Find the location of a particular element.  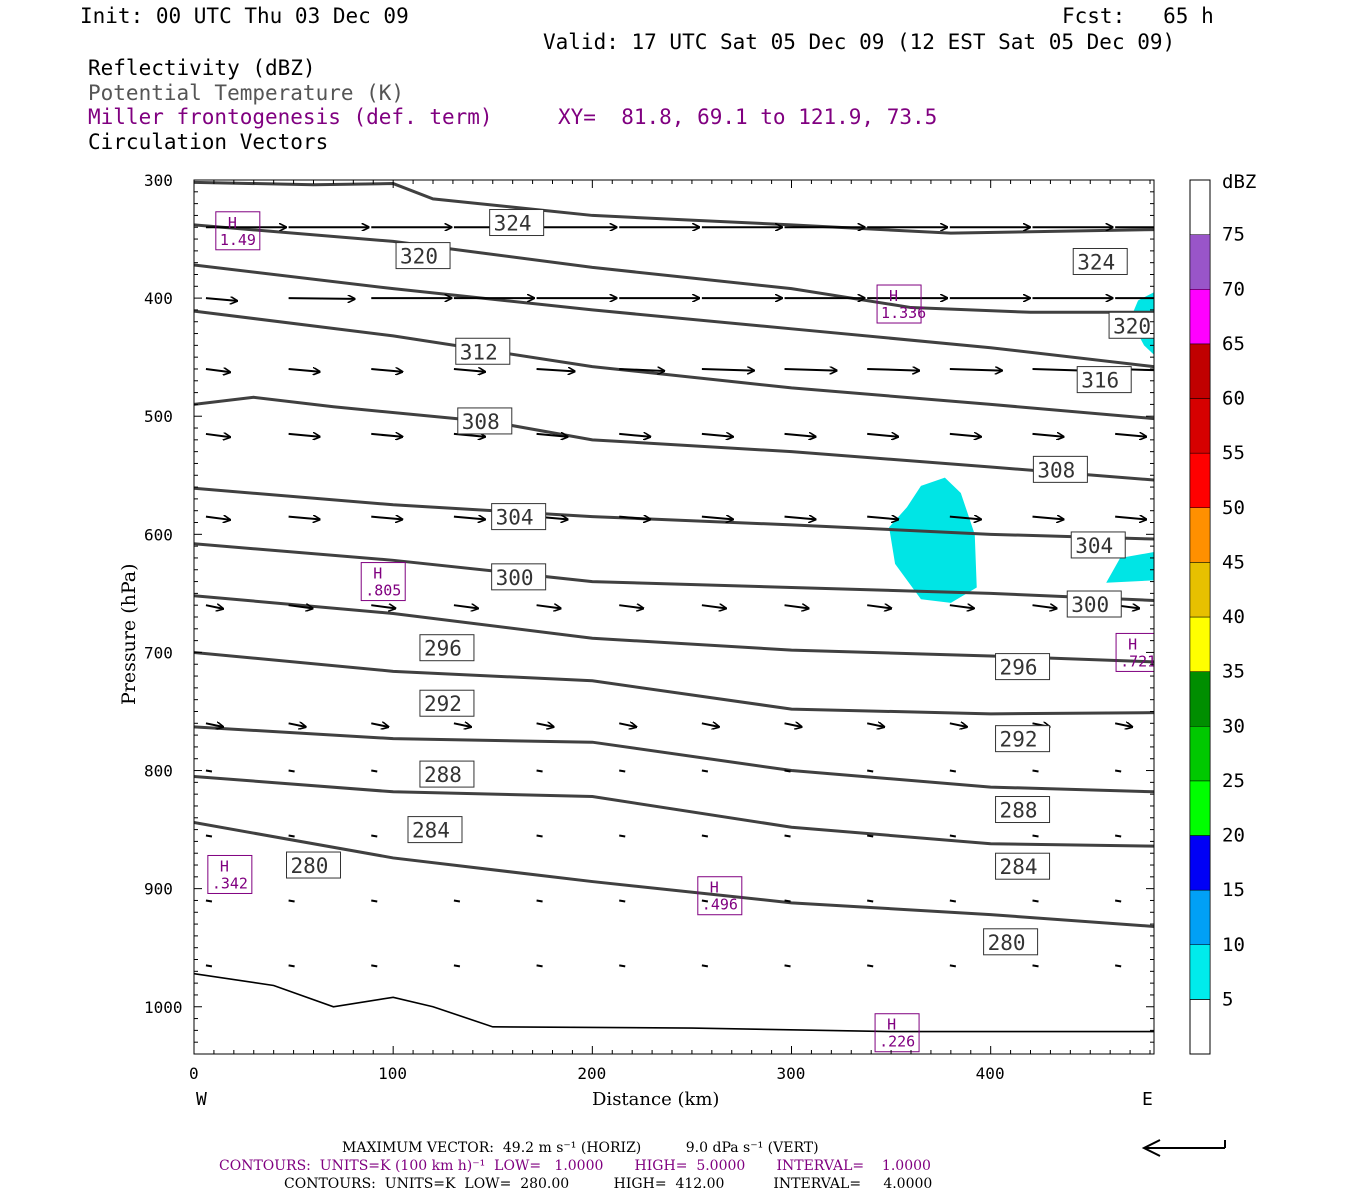

x-tick-label: 100 is located at coordinates (392, 1073).